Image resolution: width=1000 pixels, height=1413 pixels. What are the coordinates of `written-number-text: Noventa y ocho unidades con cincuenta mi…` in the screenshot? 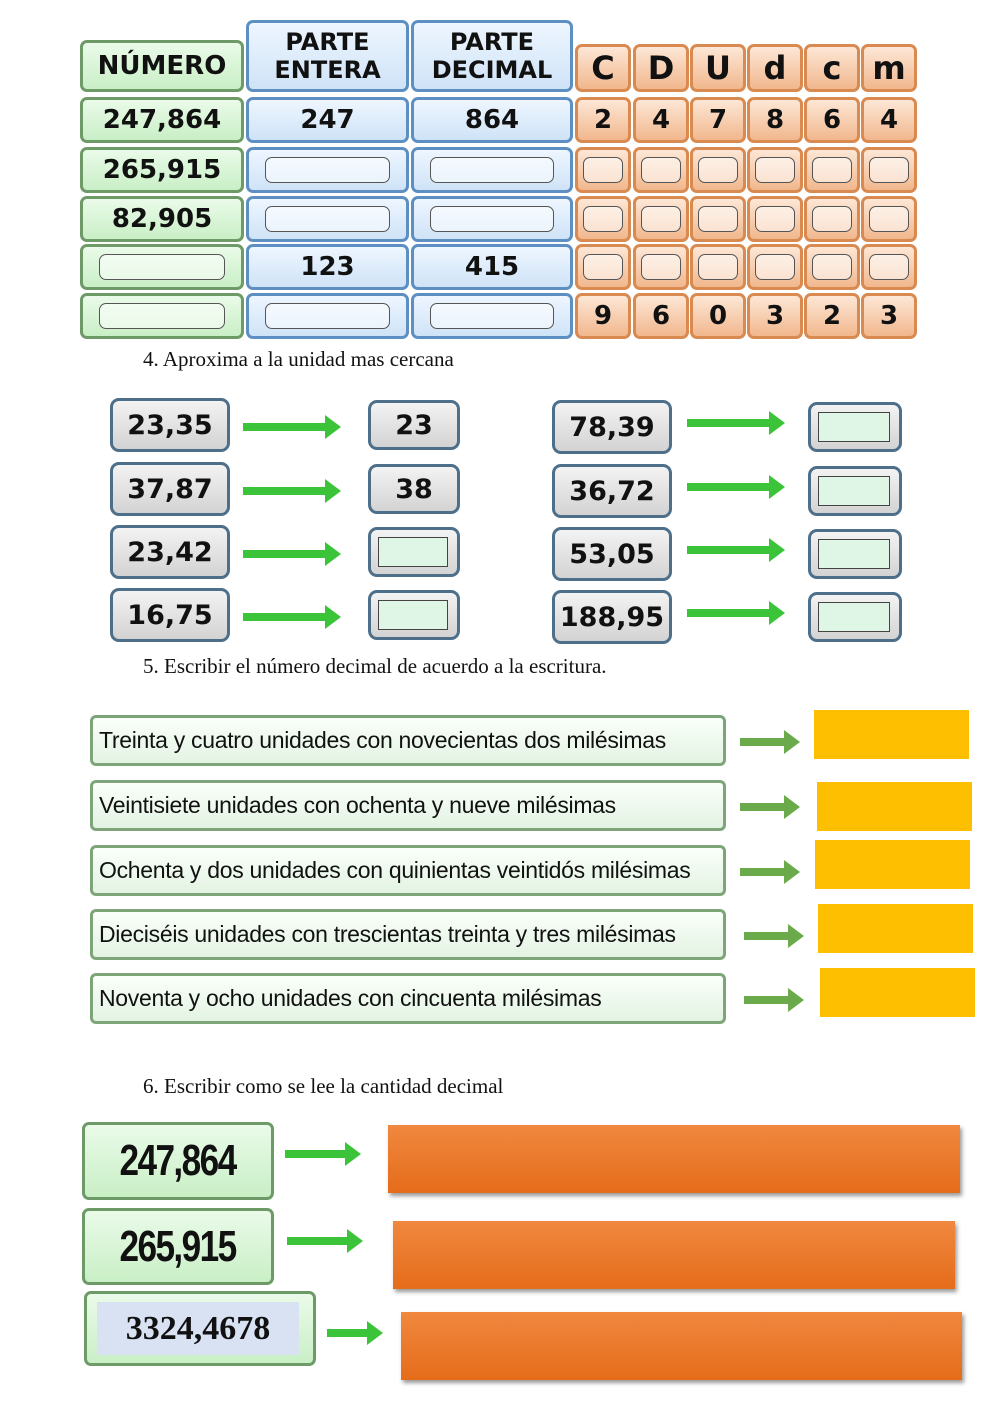 It's located at (408, 998).